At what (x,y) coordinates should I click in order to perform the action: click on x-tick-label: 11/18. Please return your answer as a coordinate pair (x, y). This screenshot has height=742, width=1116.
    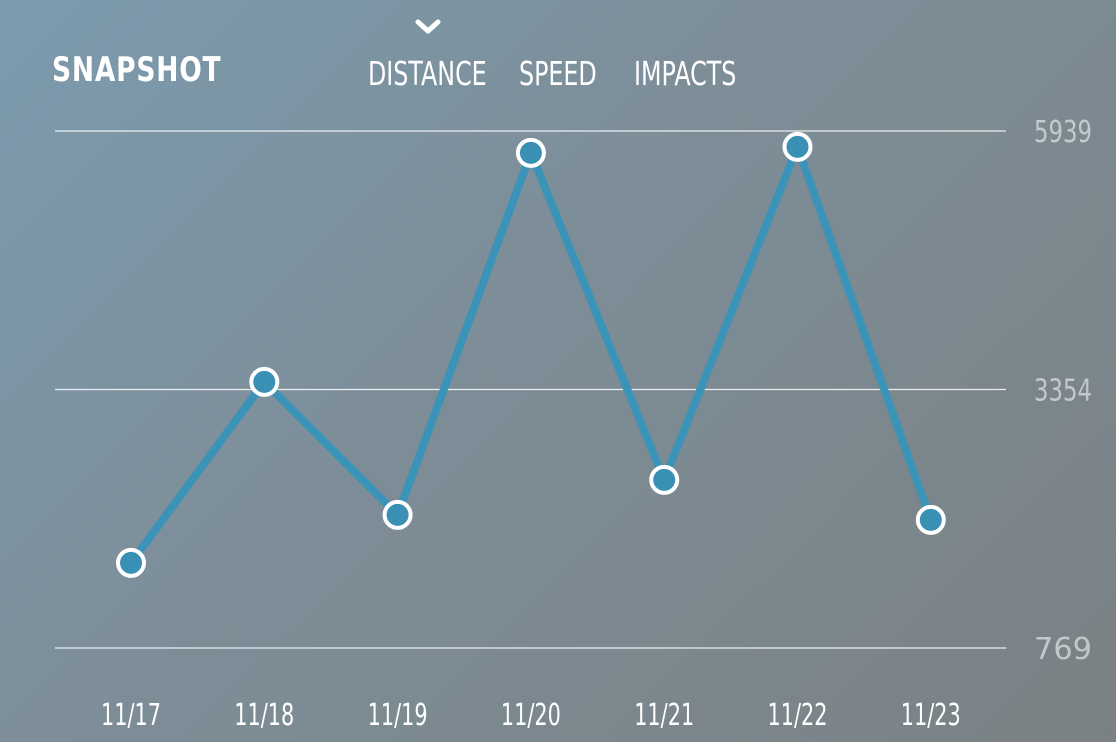
    Looking at the image, I should click on (264, 715).